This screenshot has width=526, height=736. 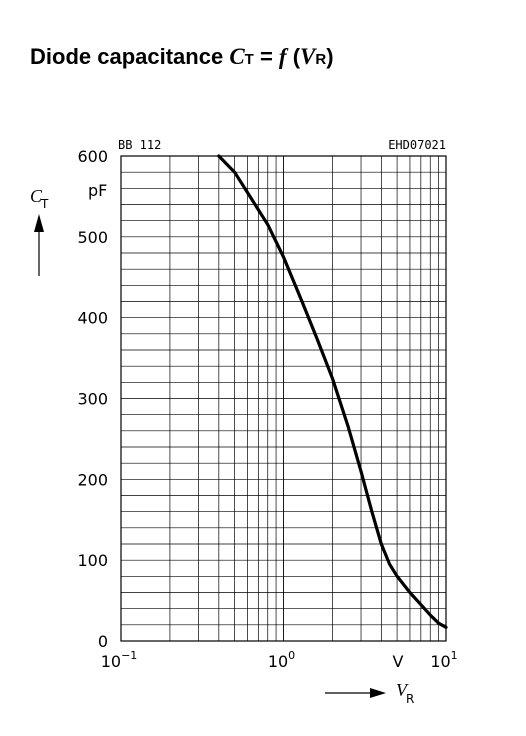 I want to click on x-unit-label: V, so click(x=398, y=661).